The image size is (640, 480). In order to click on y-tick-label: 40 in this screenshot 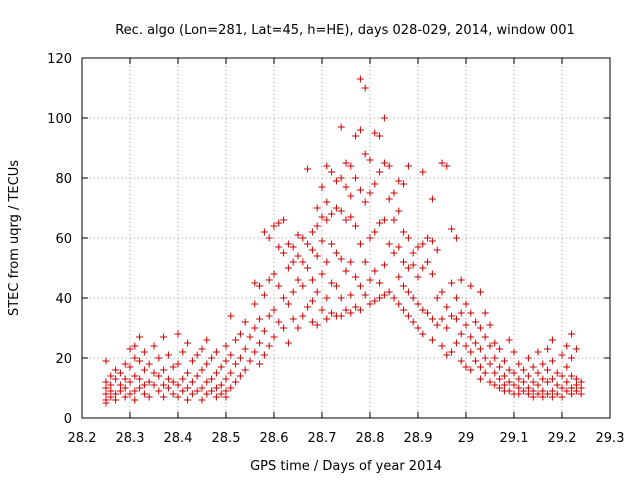, I will do `click(63, 299)`.